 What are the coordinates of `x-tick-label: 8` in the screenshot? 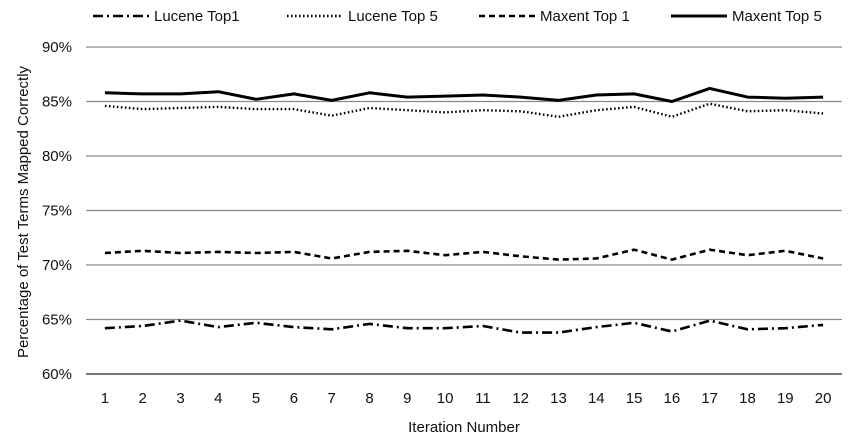 It's located at (369, 398).